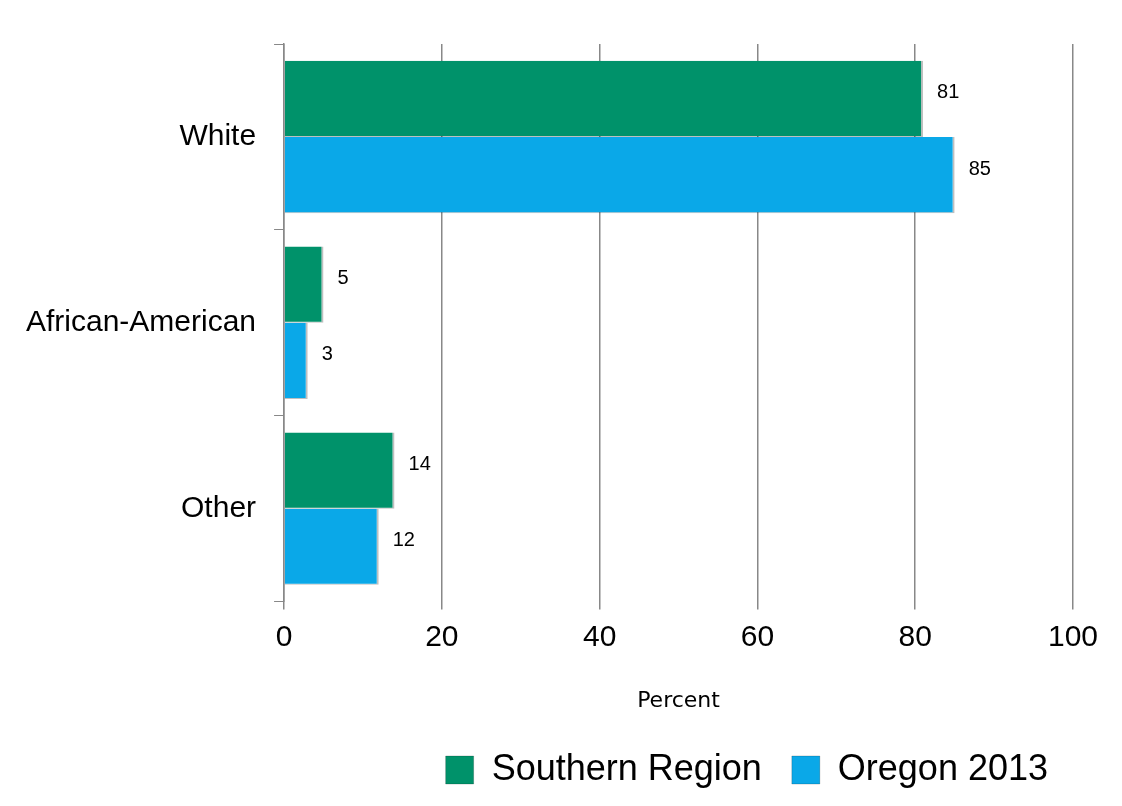  What do you see at coordinates (218, 135) in the screenshot?
I see `y-tick-label: White` at bounding box center [218, 135].